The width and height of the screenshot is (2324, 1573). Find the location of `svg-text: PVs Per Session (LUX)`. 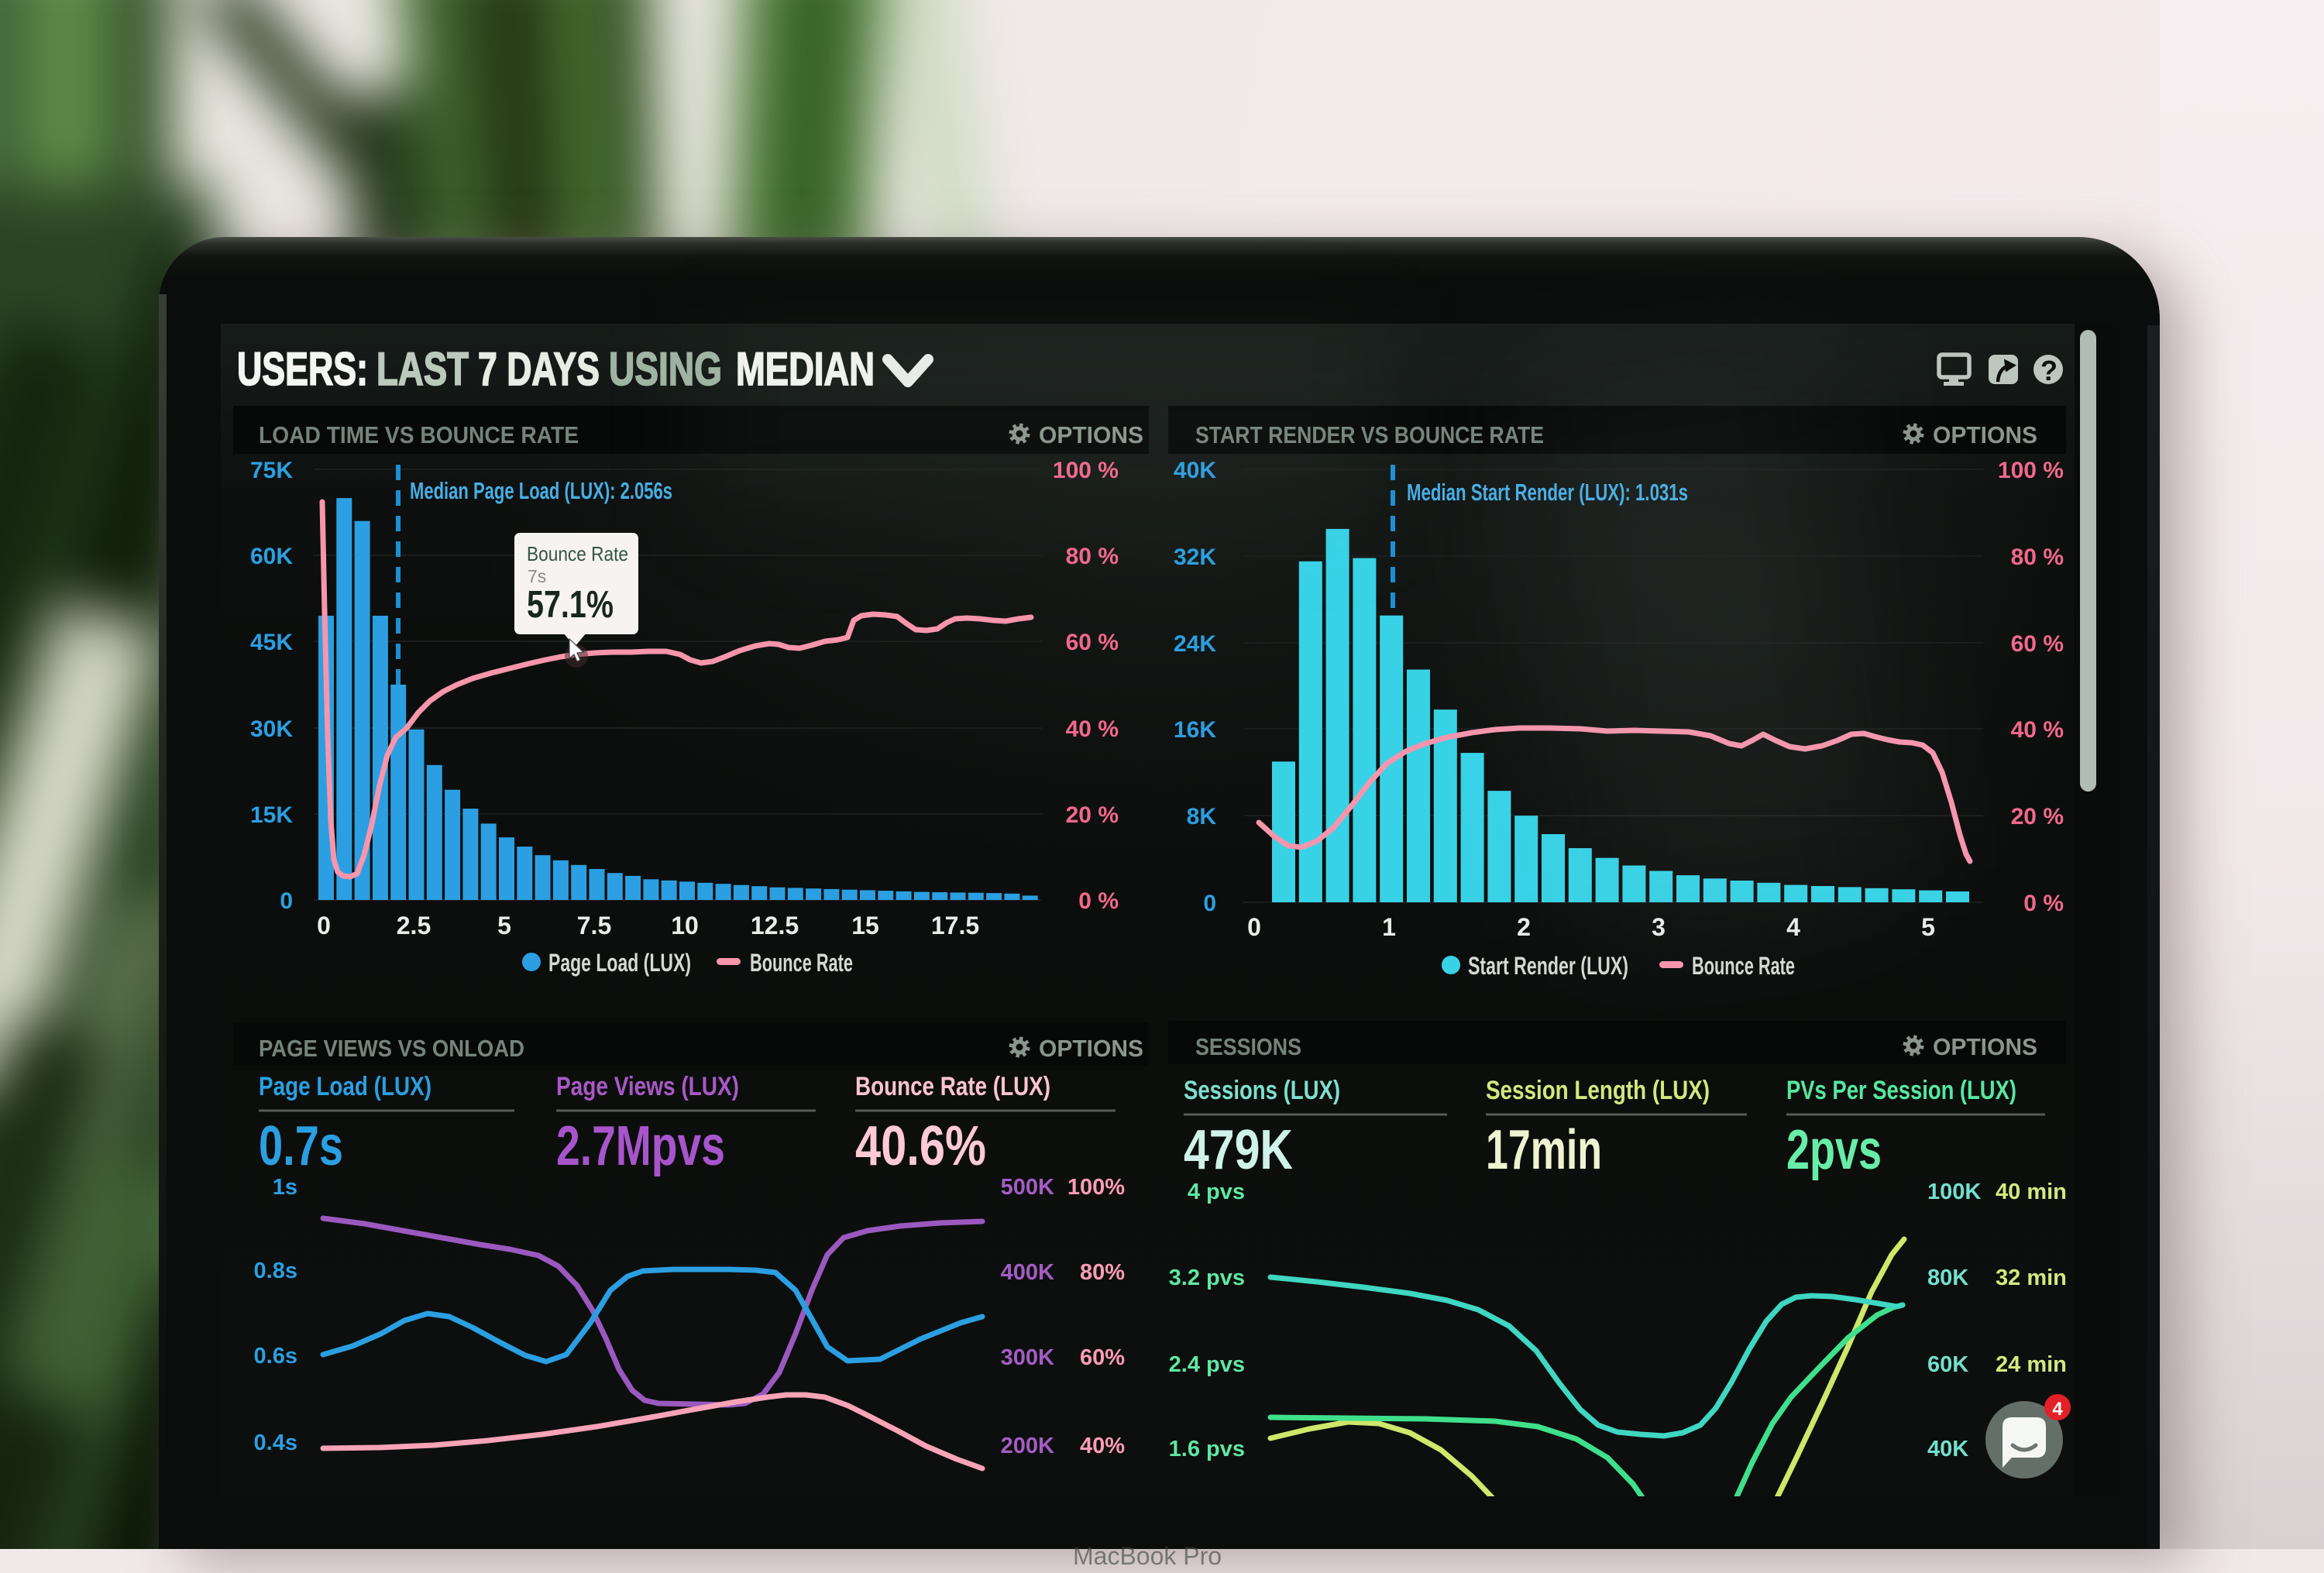

svg-text: PVs Per Session (LUX) is located at coordinates (1901, 1090).